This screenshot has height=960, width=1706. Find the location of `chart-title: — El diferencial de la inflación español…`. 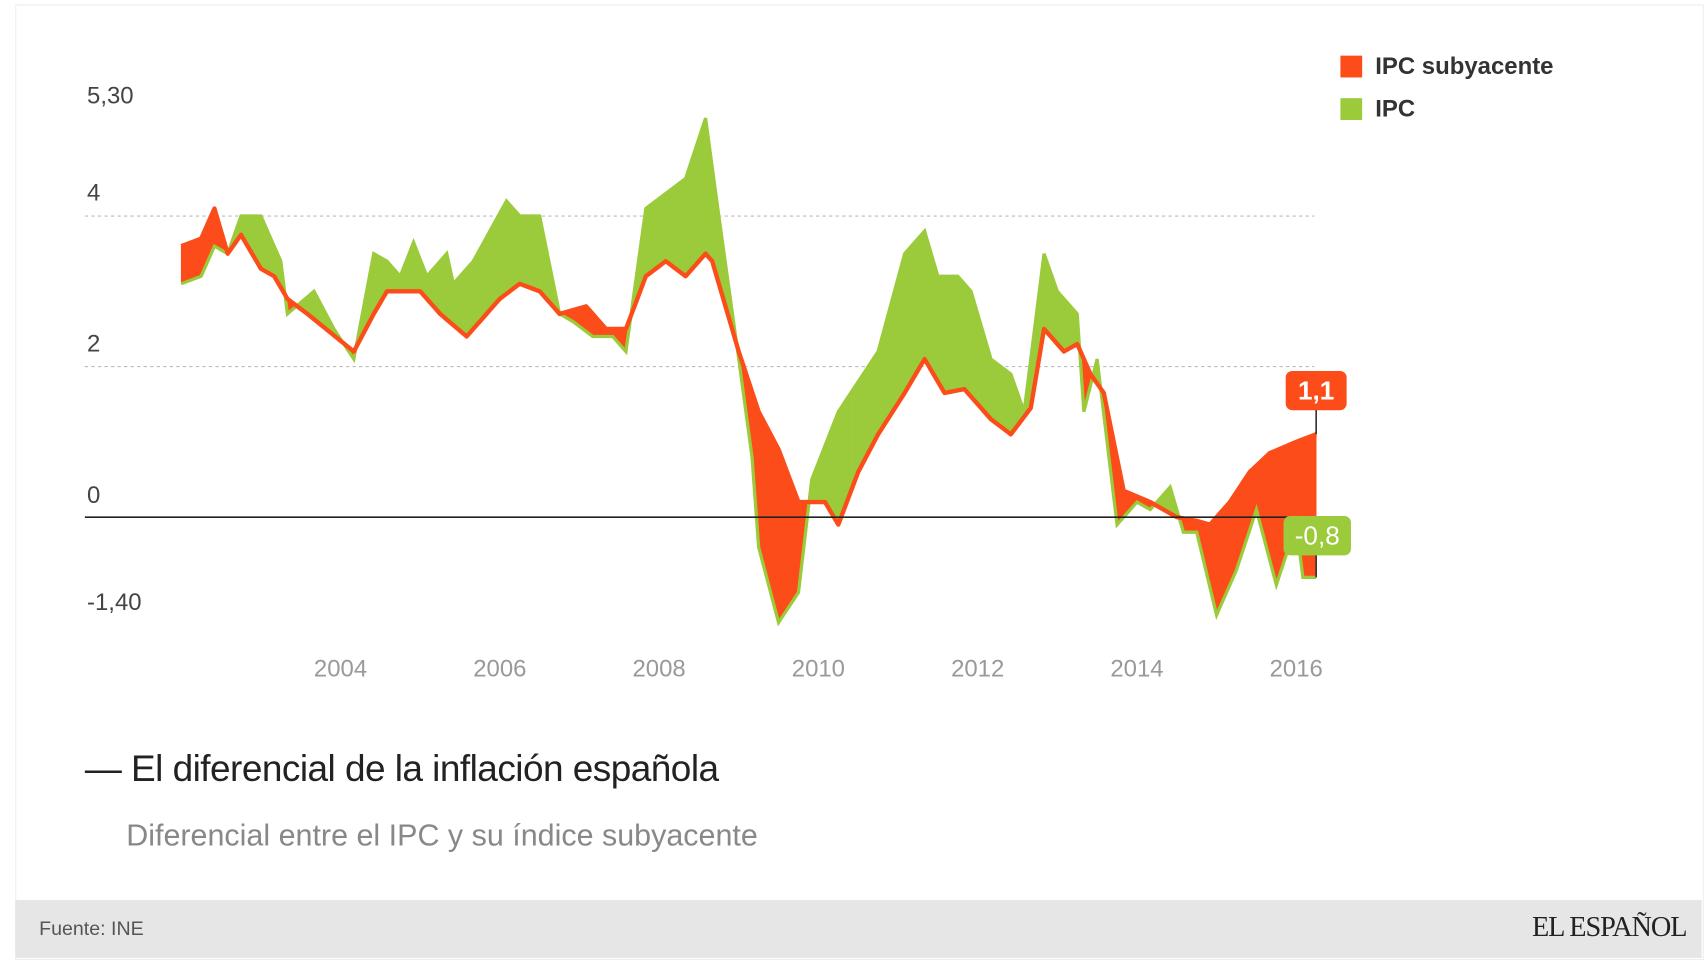

chart-title: — El diferencial de la inflación español… is located at coordinates (401, 769).